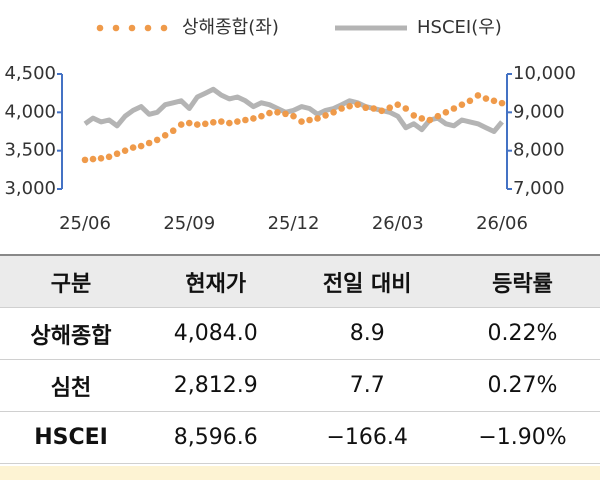 This screenshot has width=600, height=480. Describe the element at coordinates (216, 281) in the screenshot. I see `header-cell: 현재가` at that location.